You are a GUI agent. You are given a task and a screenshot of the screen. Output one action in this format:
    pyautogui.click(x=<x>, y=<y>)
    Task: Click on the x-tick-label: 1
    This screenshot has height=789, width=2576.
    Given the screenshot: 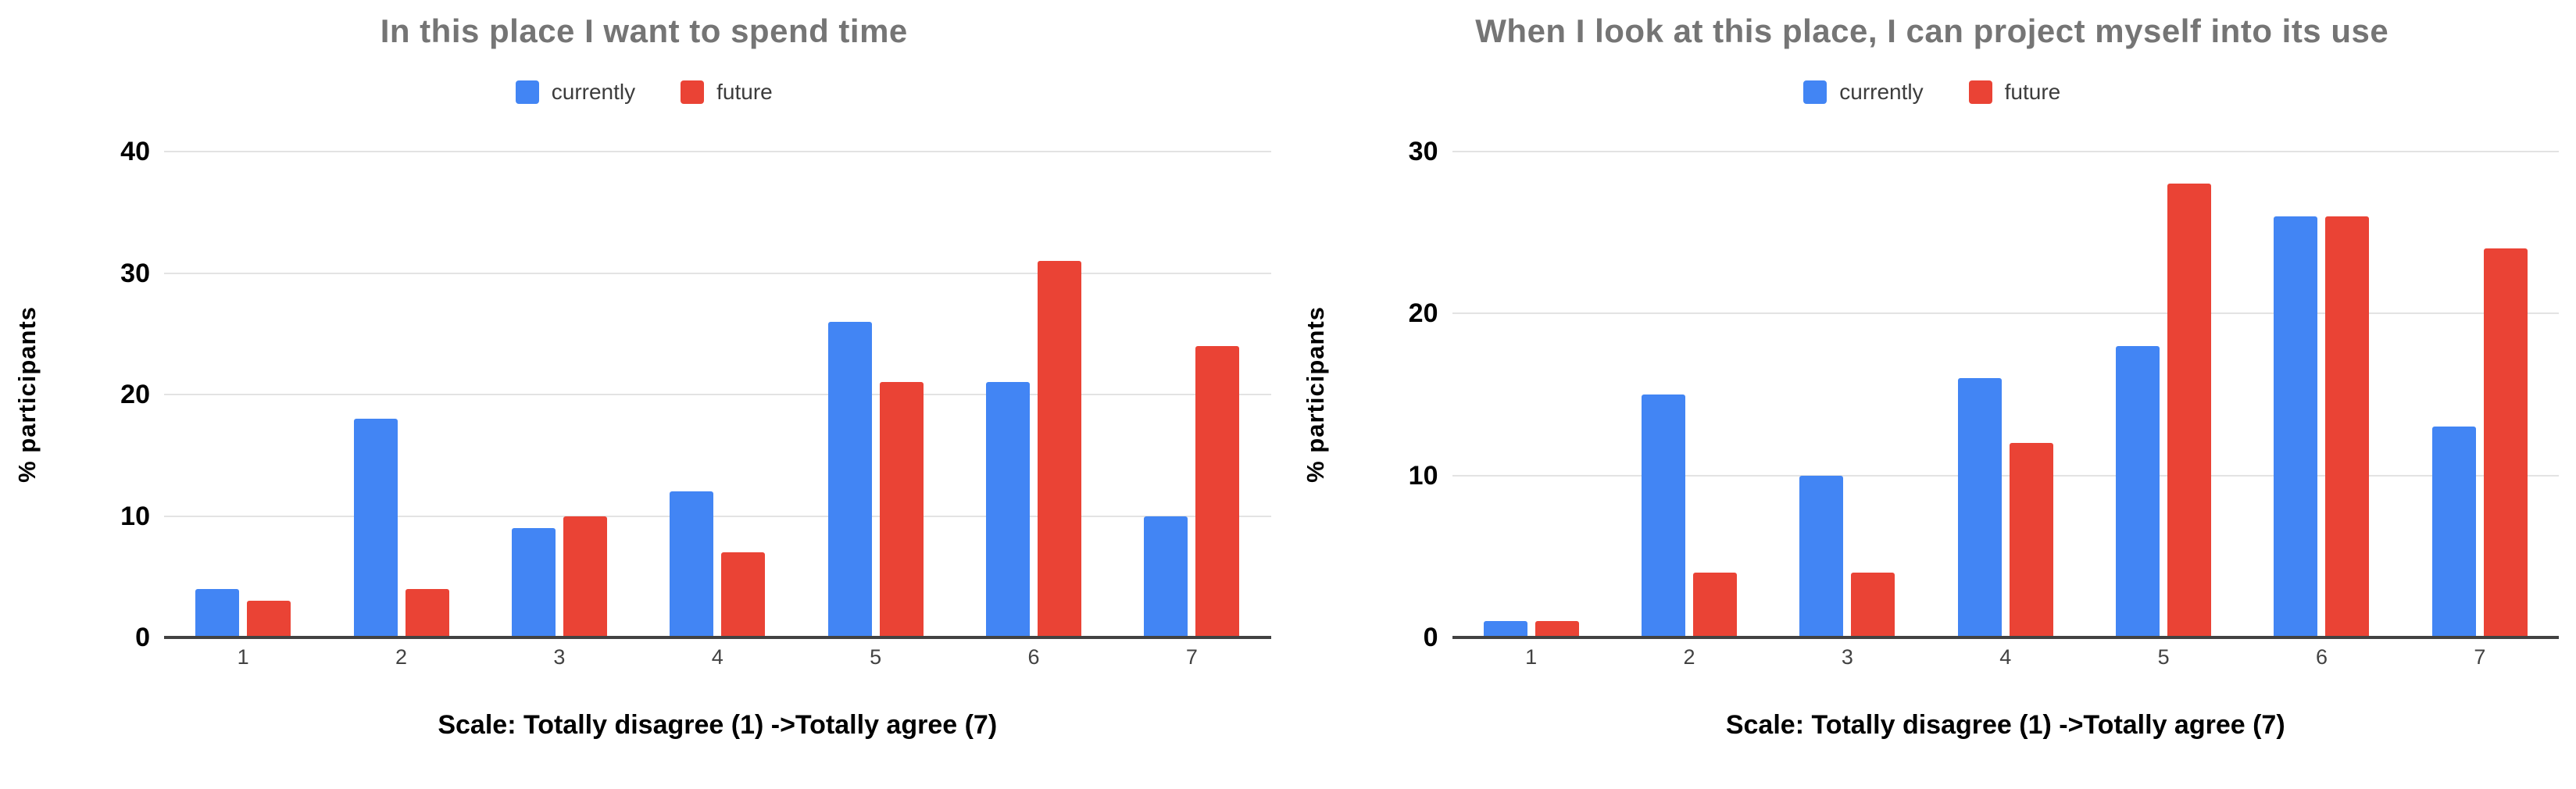 What is the action you would take?
    pyautogui.click(x=1532, y=657)
    